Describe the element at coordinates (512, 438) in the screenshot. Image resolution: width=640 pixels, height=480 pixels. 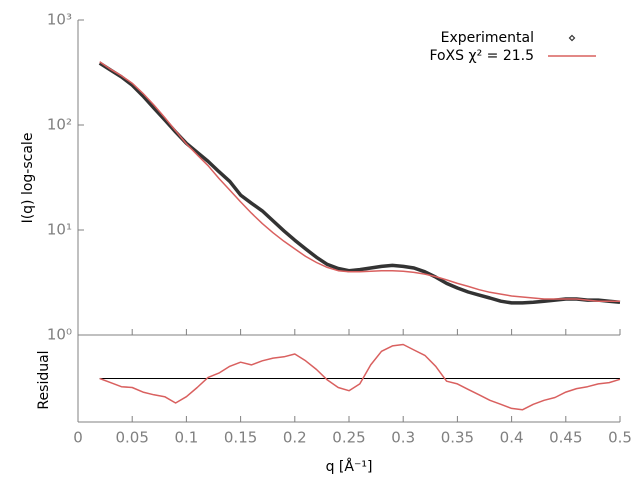
I see `x-tick-label: 0.4` at that location.